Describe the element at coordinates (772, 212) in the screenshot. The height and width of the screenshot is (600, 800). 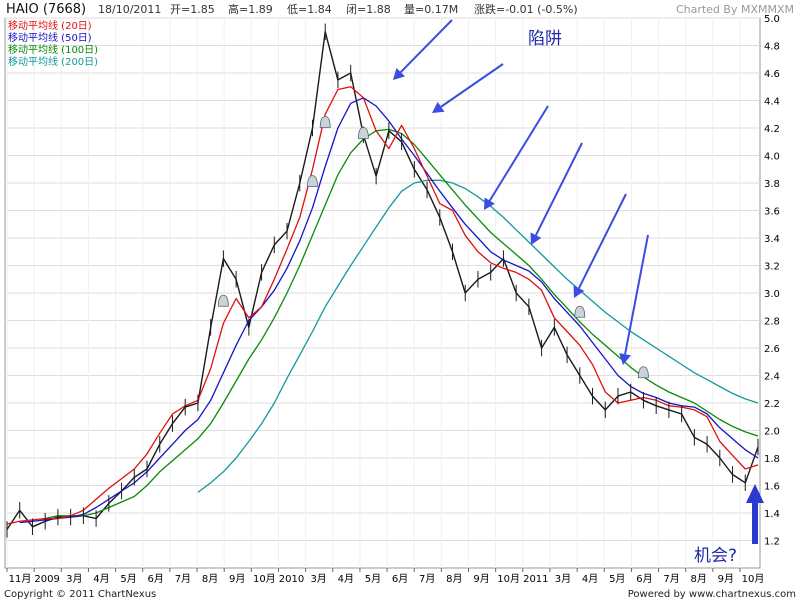
I see `y-tick-label: 3.6` at that location.